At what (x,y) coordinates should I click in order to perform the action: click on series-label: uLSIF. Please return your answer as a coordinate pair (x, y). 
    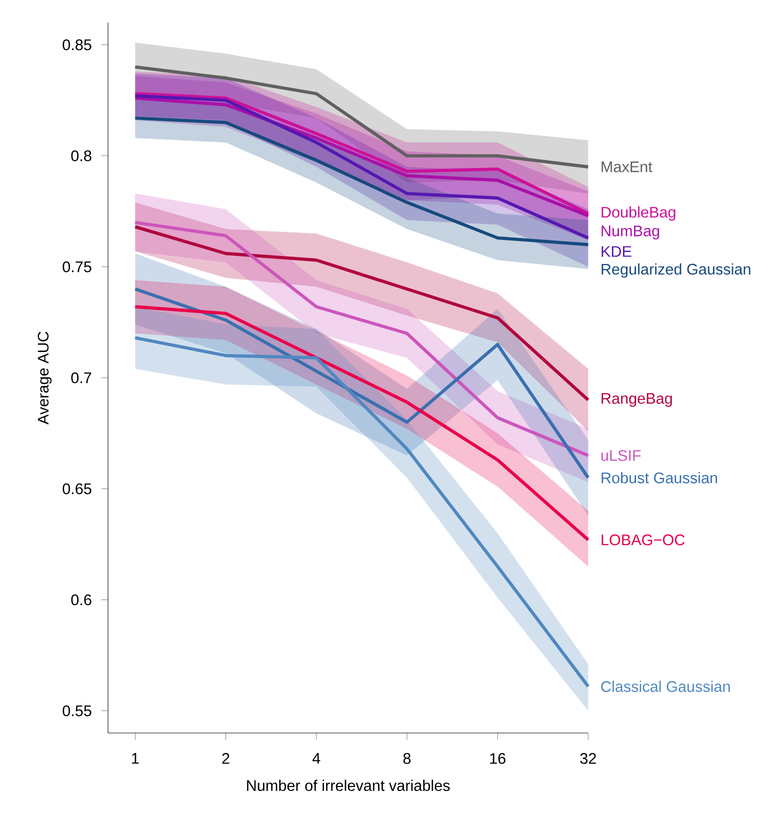
    Looking at the image, I should click on (621, 455).